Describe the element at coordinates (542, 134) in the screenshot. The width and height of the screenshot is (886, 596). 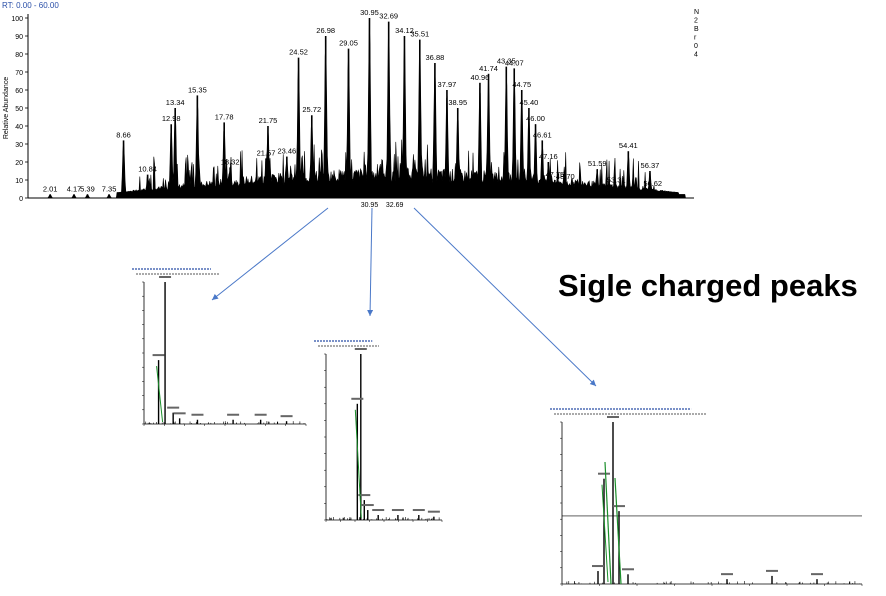
I see `peak-label: 46.61` at that location.